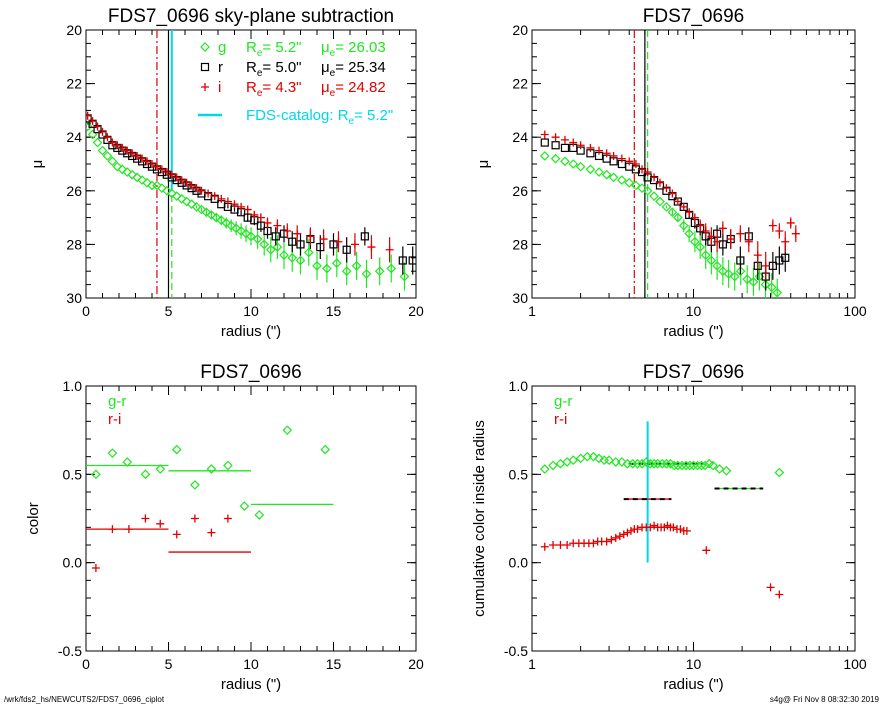 This screenshot has height=708, width=885. I want to click on y-tick-label: 22, so click(74, 84).